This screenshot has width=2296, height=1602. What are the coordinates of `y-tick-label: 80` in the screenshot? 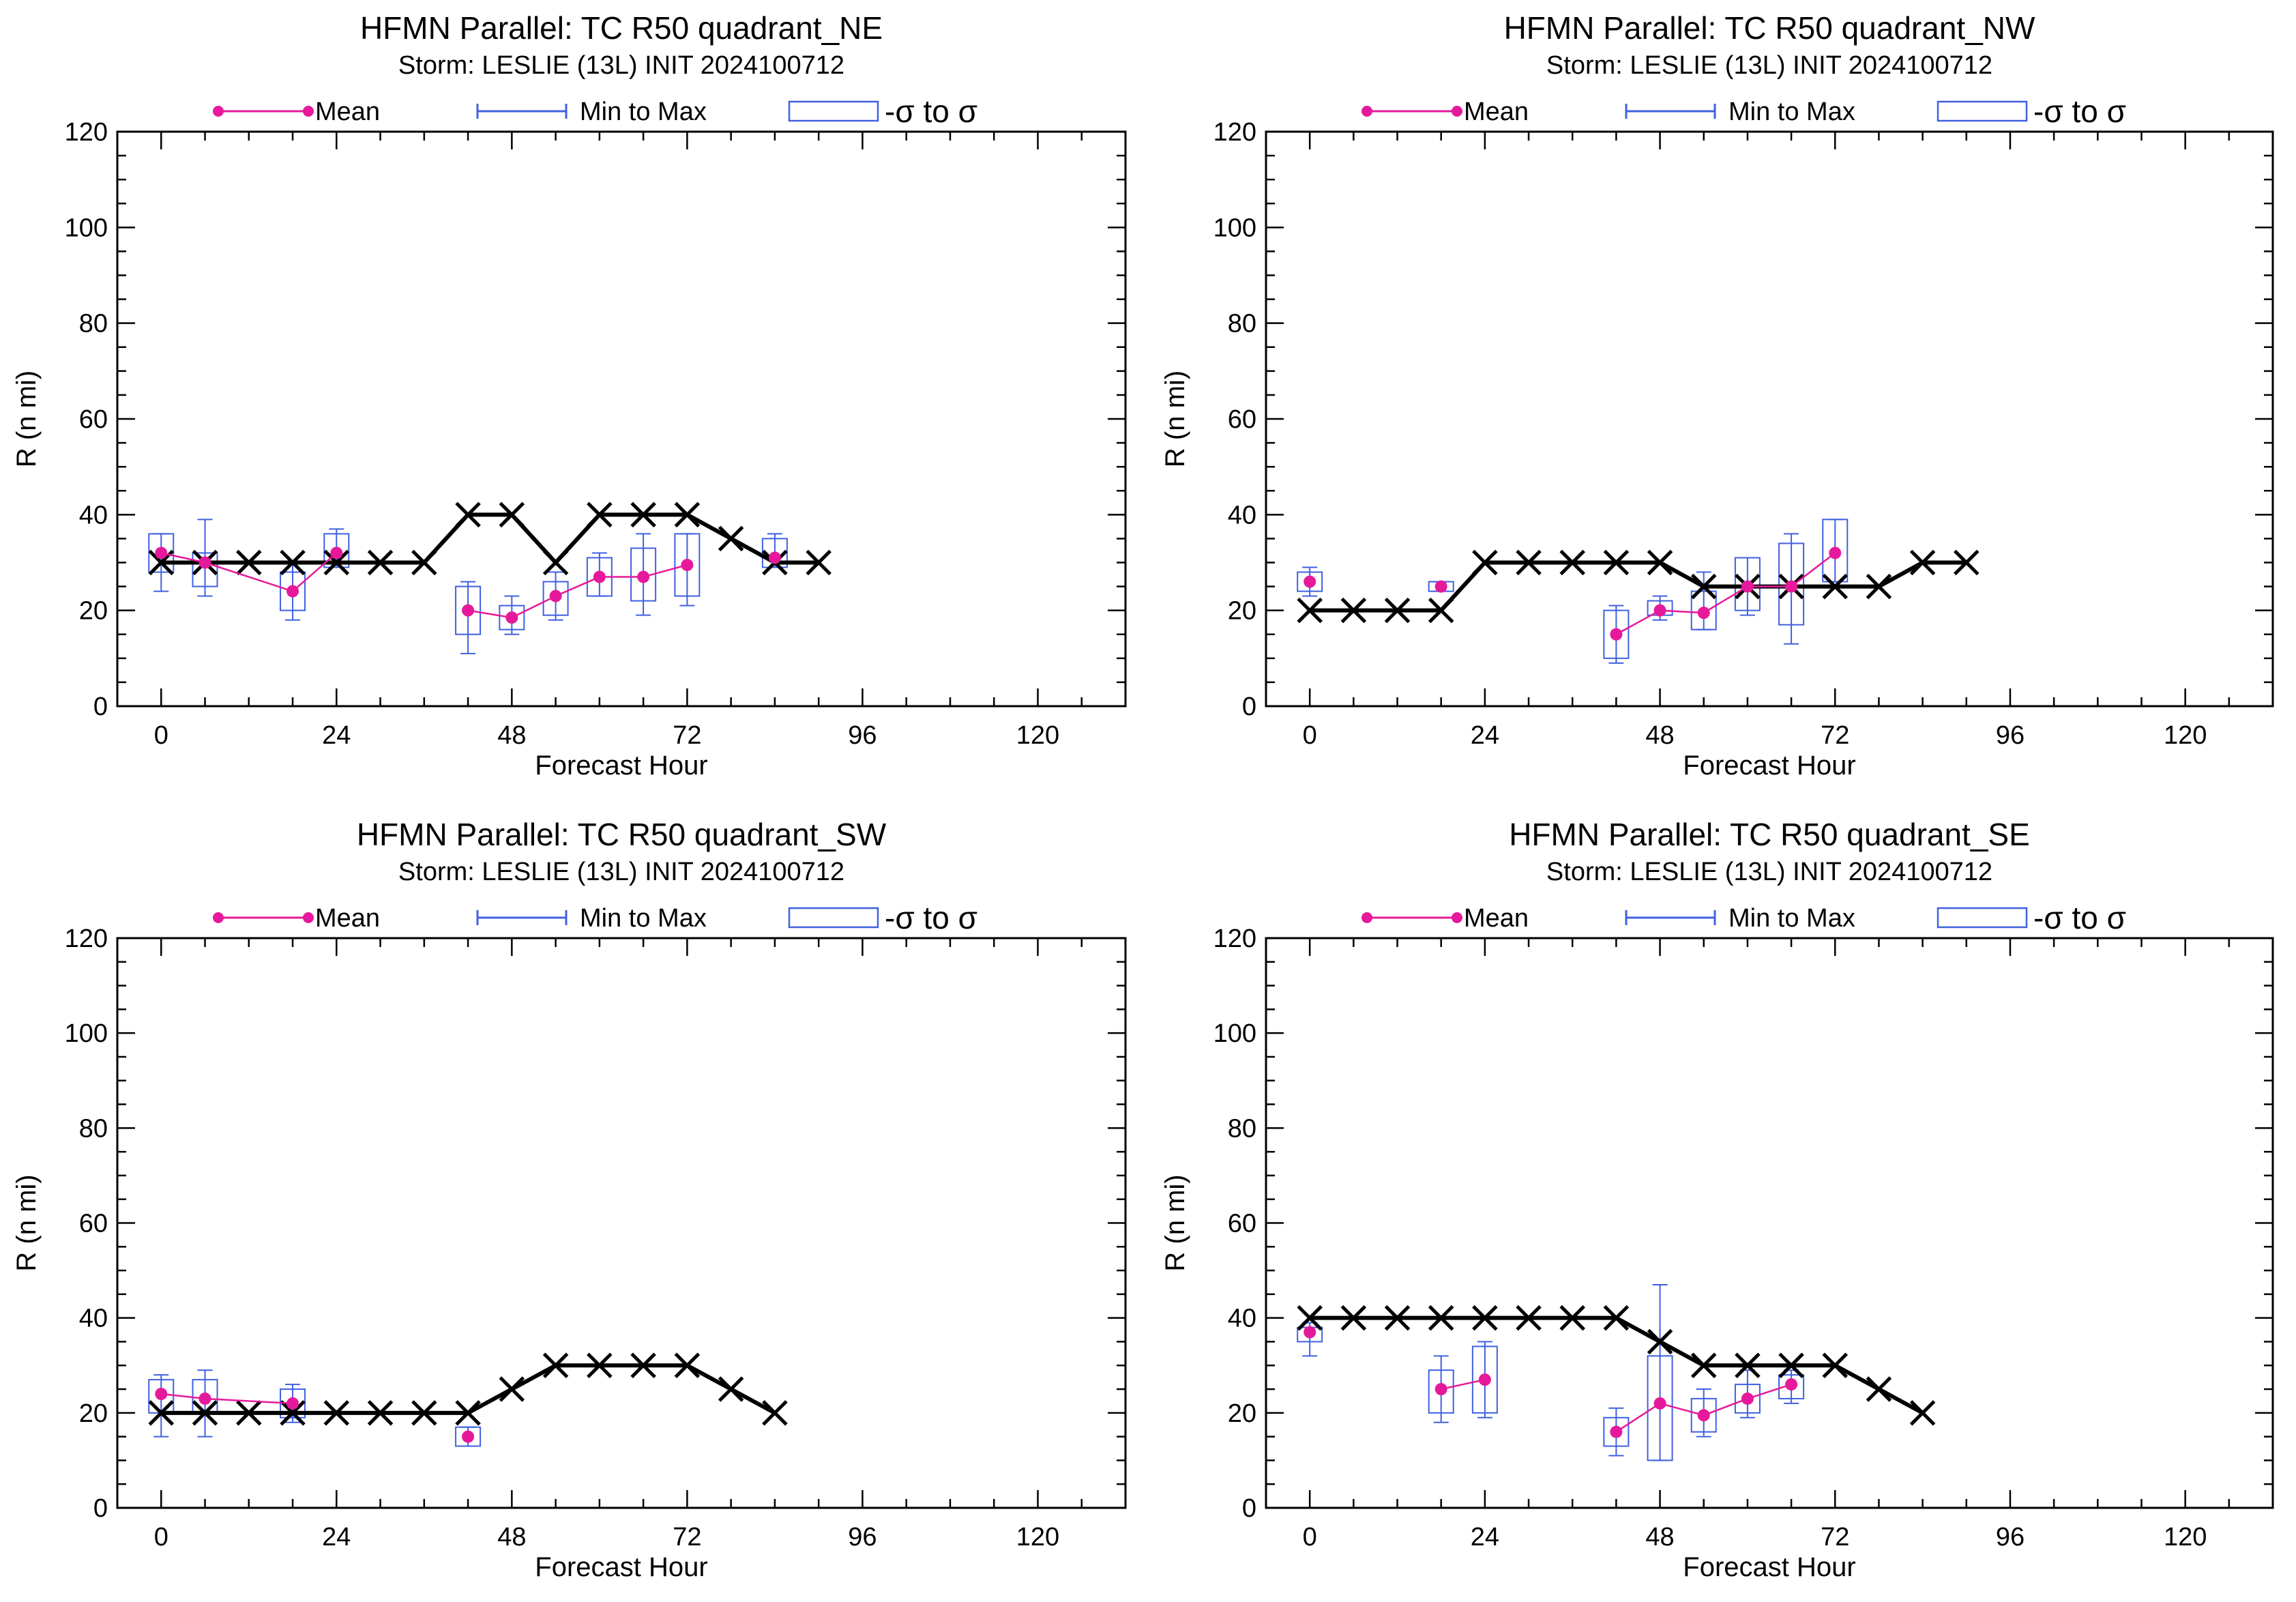 It's located at (94, 324).